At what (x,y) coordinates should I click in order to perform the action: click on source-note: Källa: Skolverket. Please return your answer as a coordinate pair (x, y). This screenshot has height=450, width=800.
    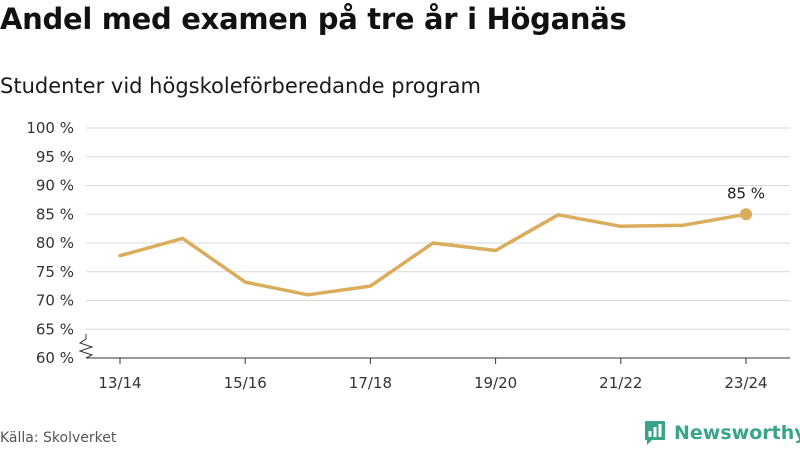
    Looking at the image, I should click on (58, 438).